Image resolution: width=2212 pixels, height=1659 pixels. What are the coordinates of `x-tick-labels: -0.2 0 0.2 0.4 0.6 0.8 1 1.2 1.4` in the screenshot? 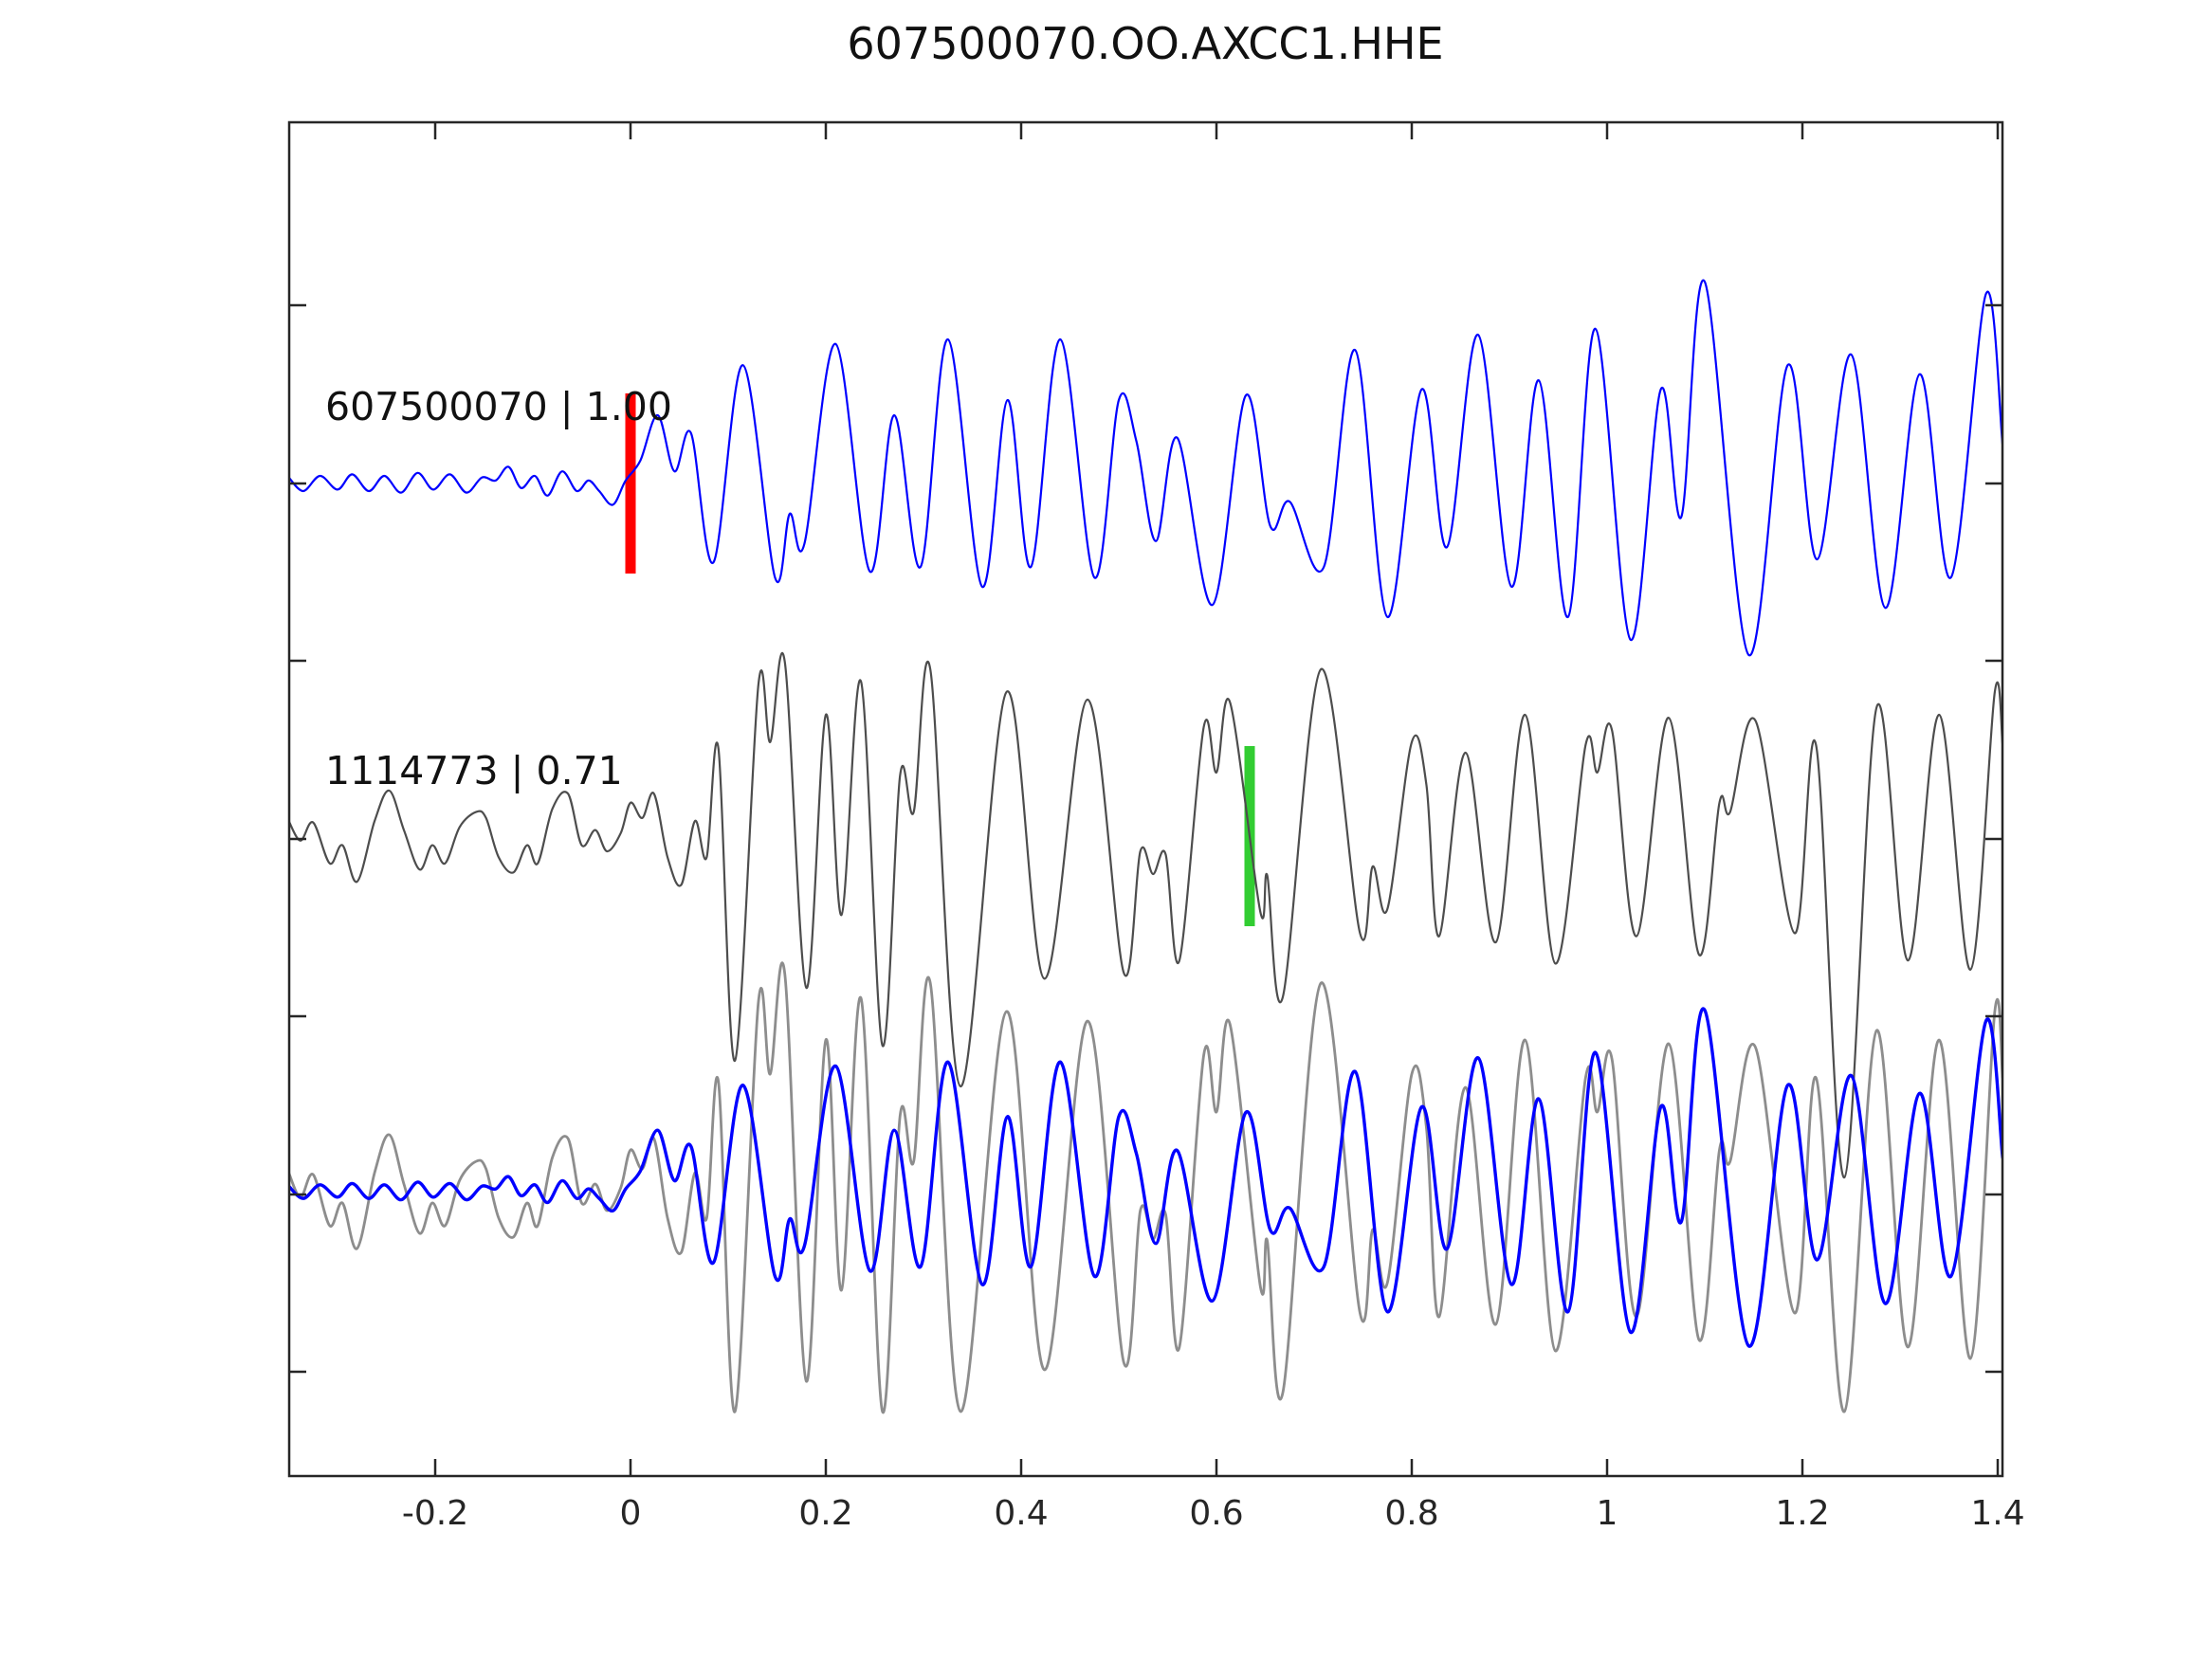 It's located at (1213, 1513).